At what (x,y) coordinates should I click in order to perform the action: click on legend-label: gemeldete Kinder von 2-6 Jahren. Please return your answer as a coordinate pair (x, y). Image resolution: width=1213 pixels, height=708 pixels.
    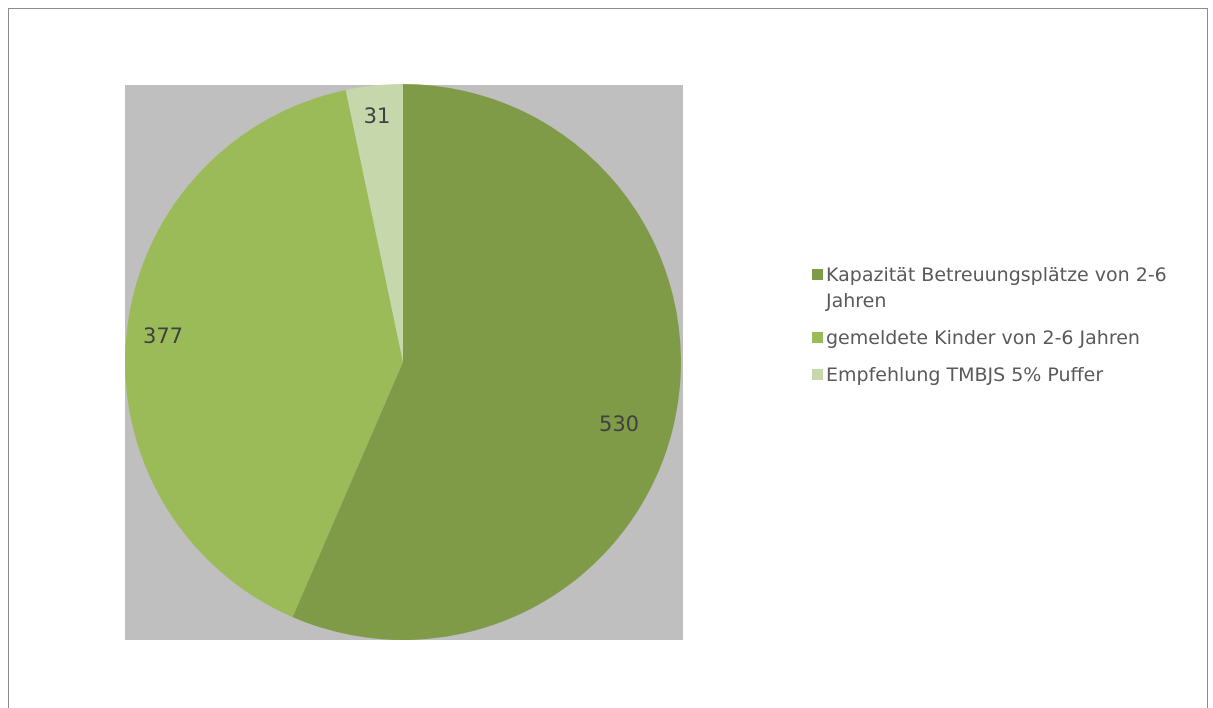
    Looking at the image, I should click on (983, 338).